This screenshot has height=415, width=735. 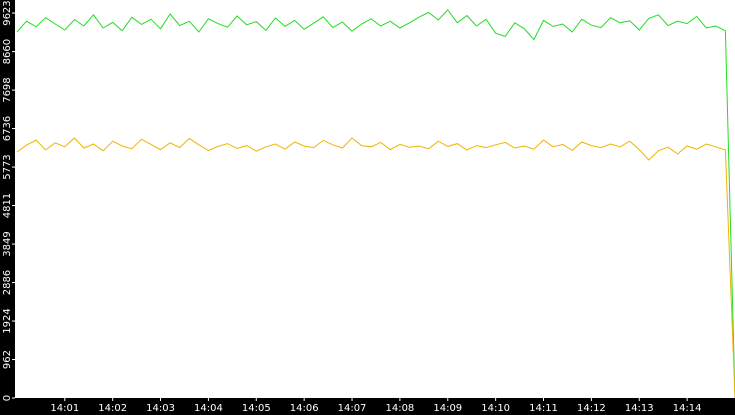 I want to click on x-tick-label: 14:13, so click(x=639, y=408).